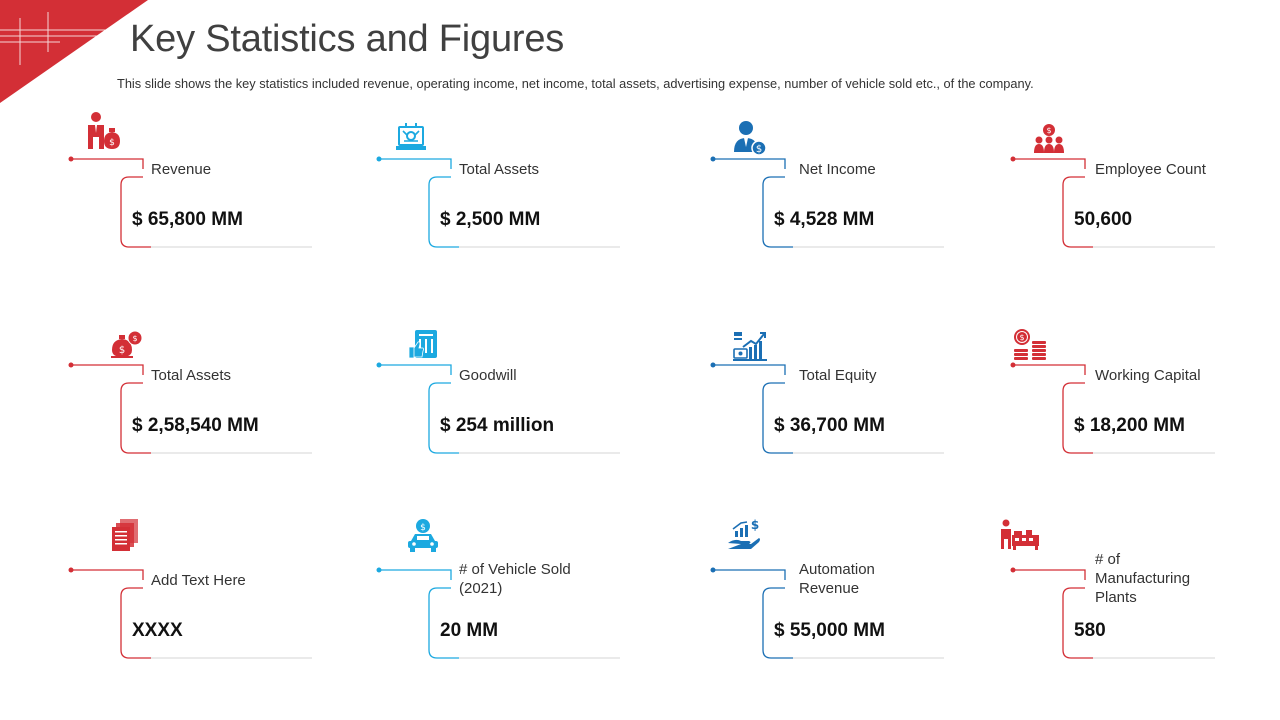  I want to click on money-bags-icon: $ $, so click(127, 344).